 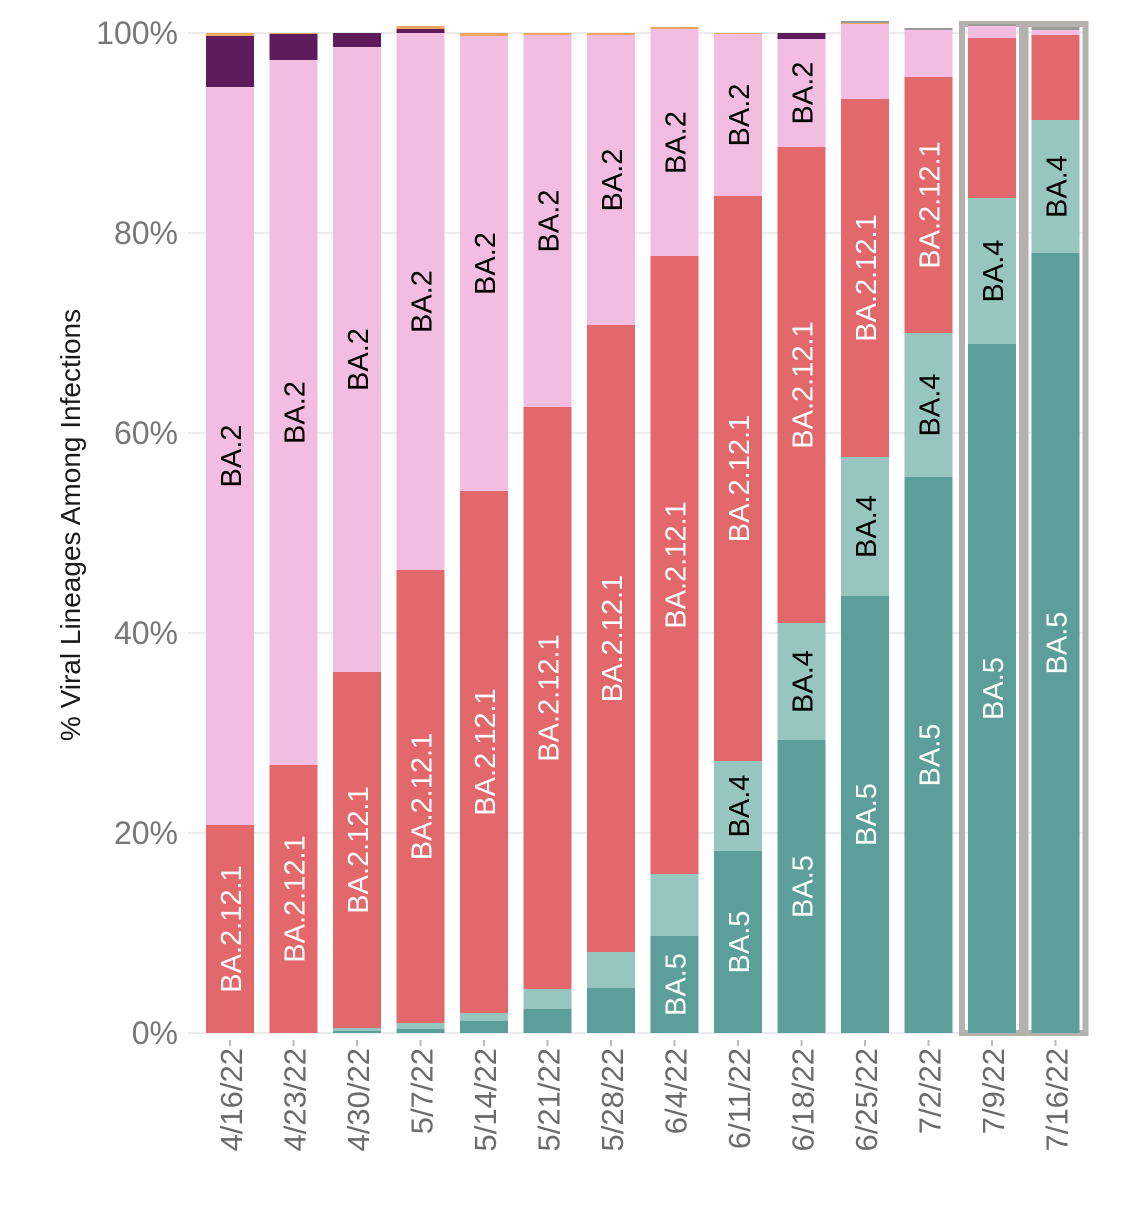 What do you see at coordinates (358, 1099) in the screenshot?
I see `x-tick-label: 4/30/22` at bounding box center [358, 1099].